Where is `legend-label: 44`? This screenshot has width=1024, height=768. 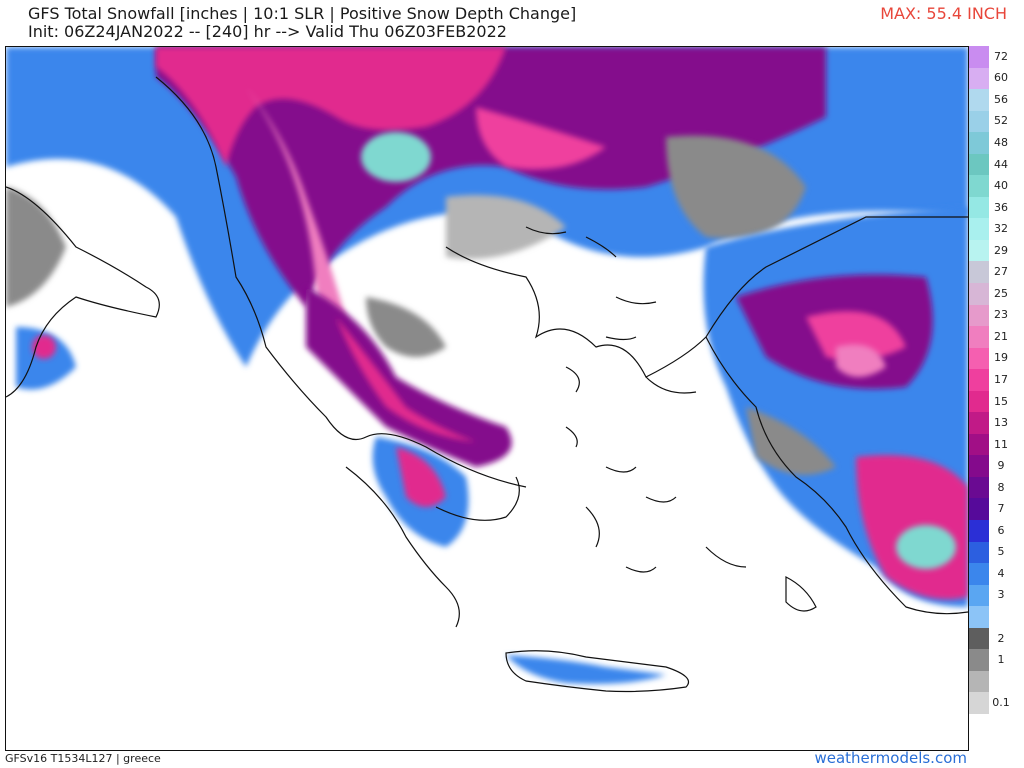 legend-label: 44 is located at coordinates (1001, 164).